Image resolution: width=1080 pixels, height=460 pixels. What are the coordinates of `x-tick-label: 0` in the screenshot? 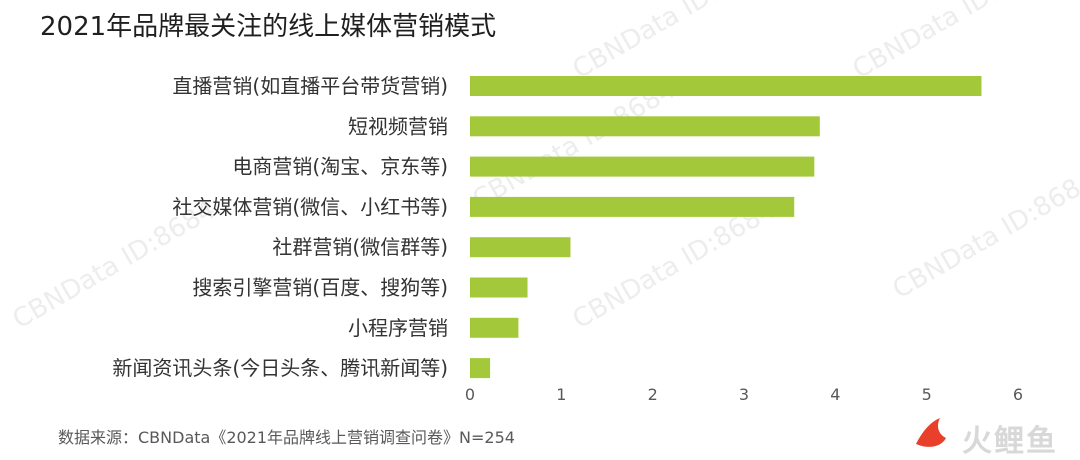 It's located at (470, 394).